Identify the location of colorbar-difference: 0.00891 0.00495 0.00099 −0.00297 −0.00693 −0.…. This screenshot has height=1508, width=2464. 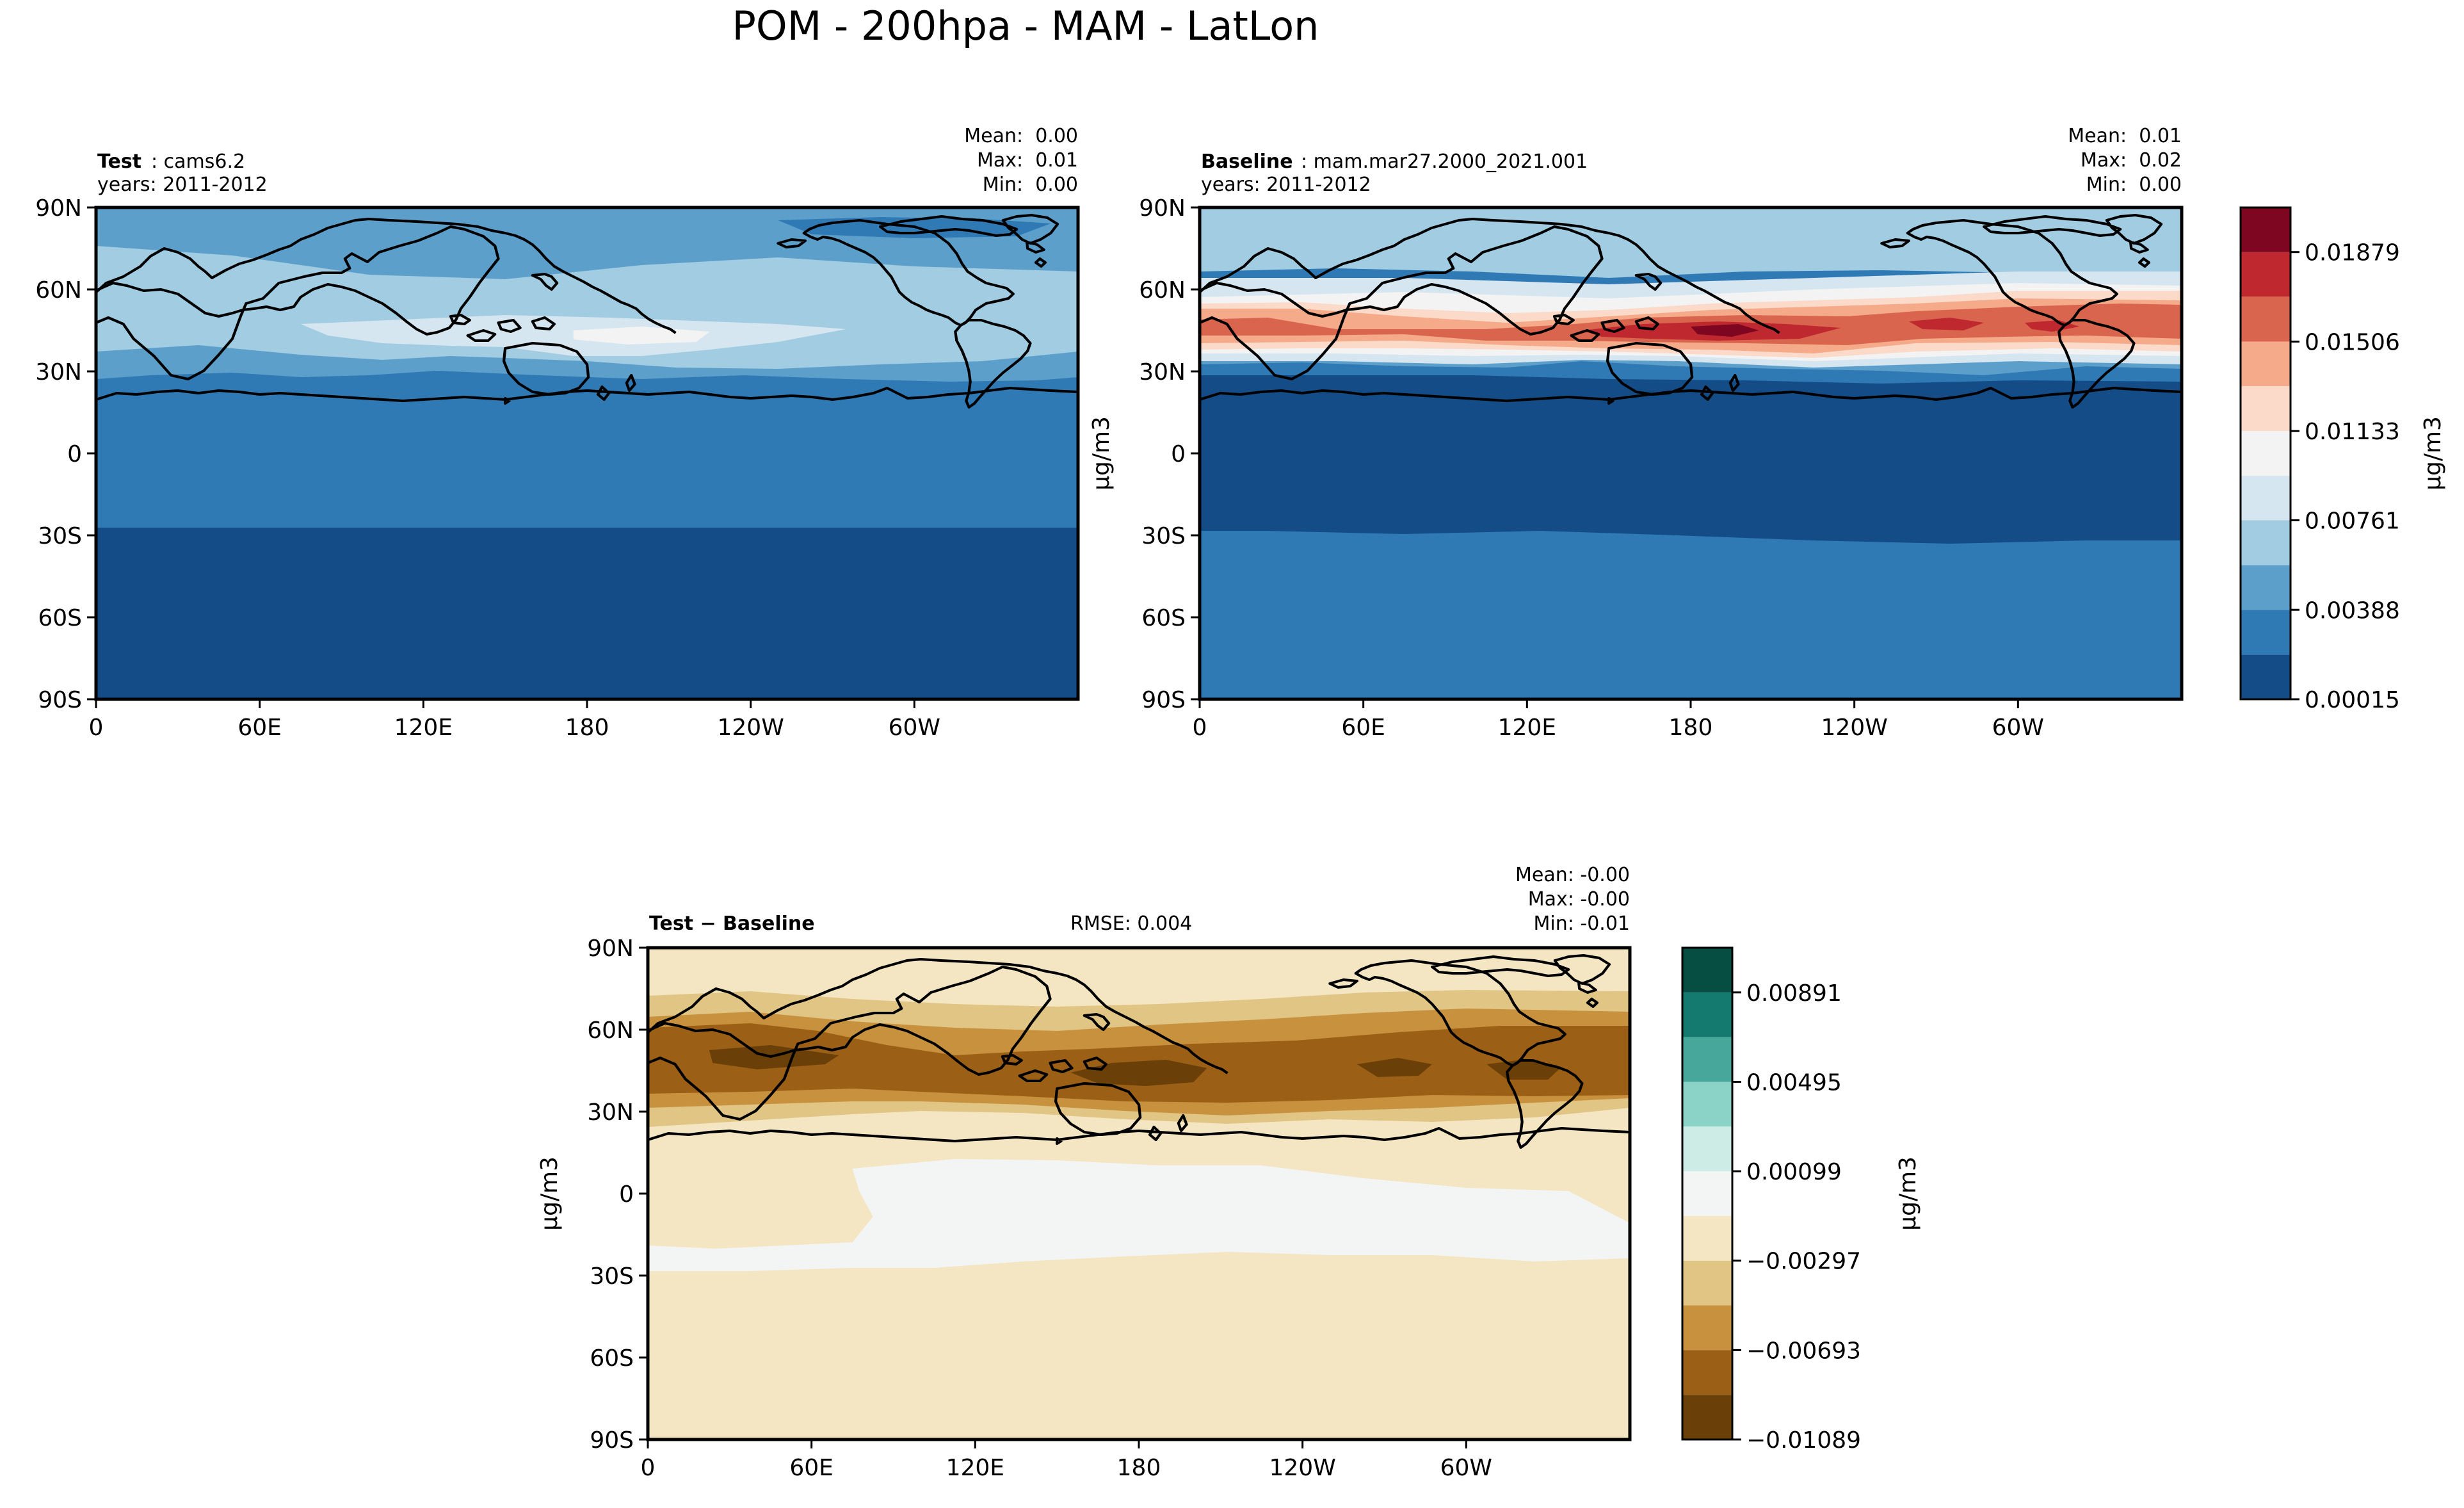
(1801, 1200).